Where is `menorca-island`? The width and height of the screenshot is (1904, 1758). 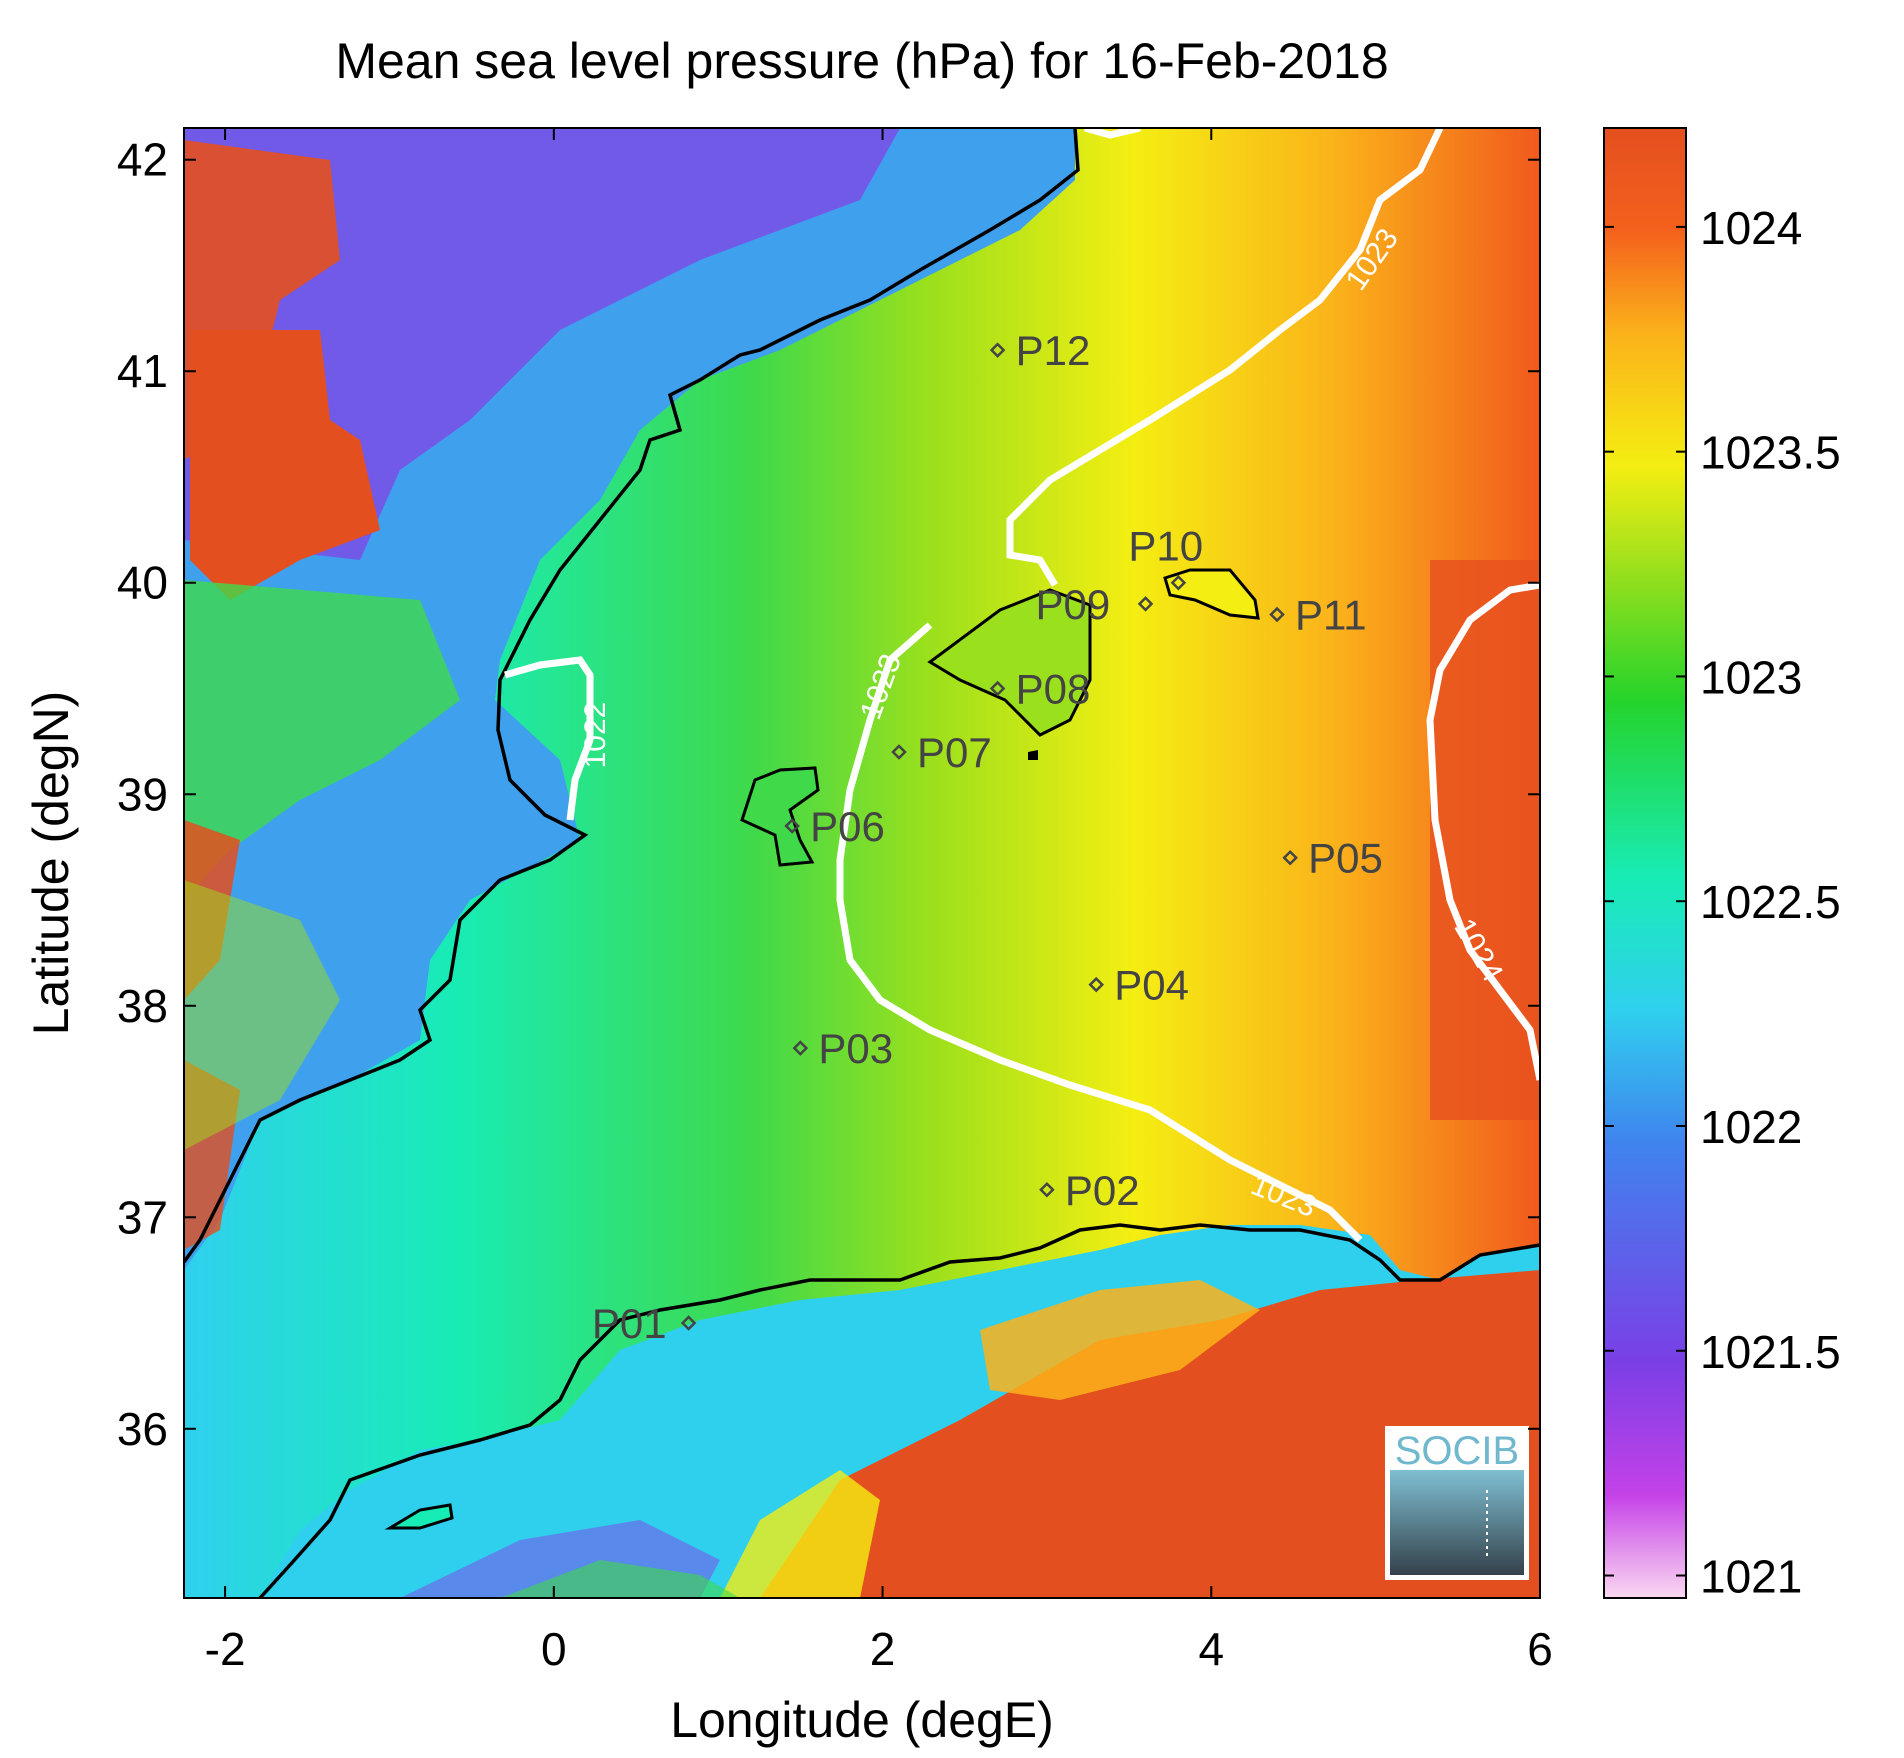
menorca-island is located at coordinates (1211, 594).